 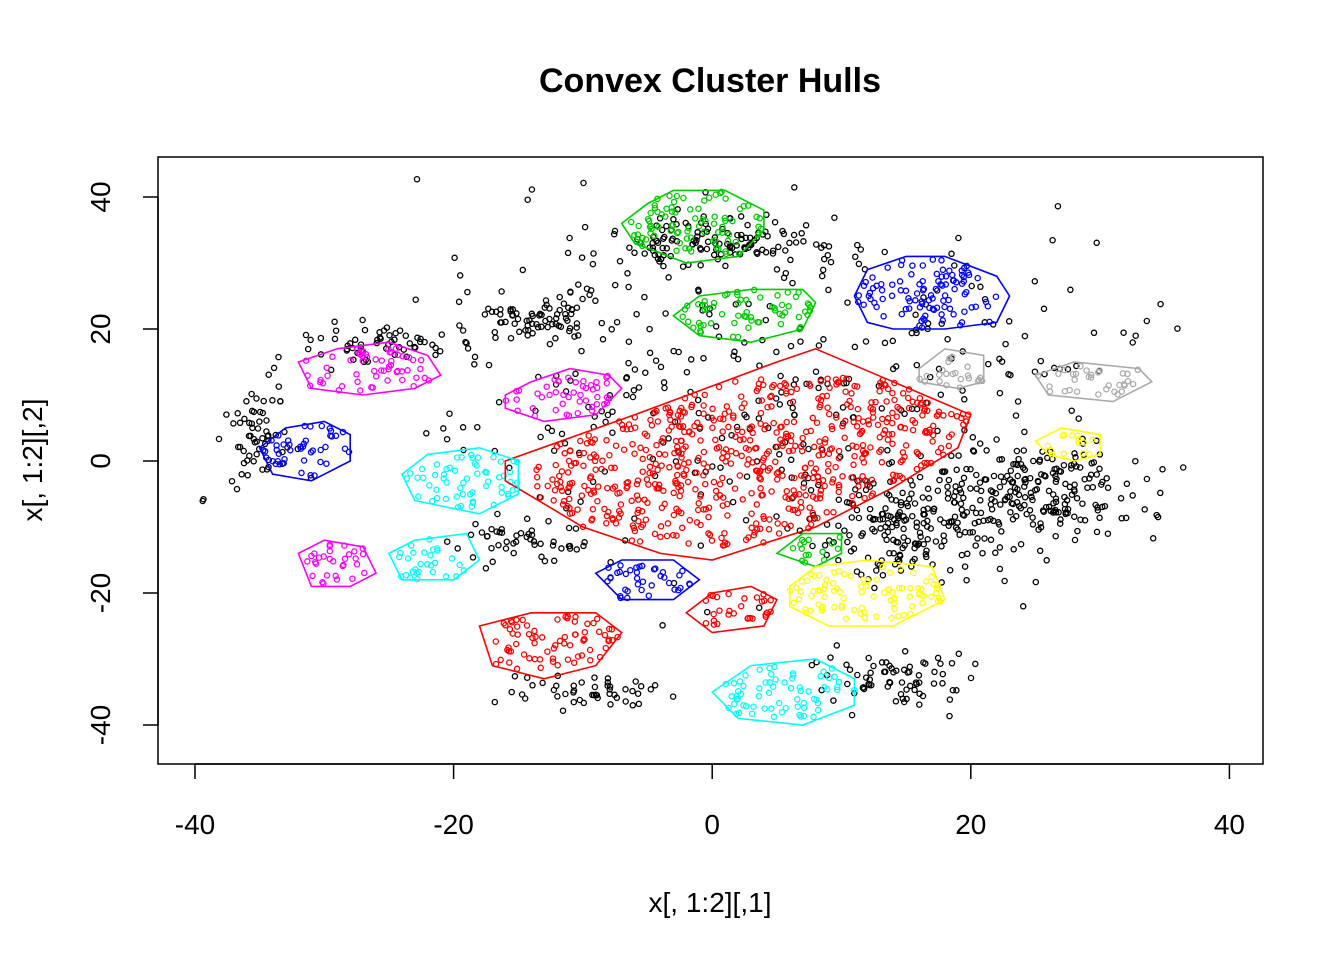 I want to click on x-axis-label: x[, 1:2][,1], so click(x=710, y=902).